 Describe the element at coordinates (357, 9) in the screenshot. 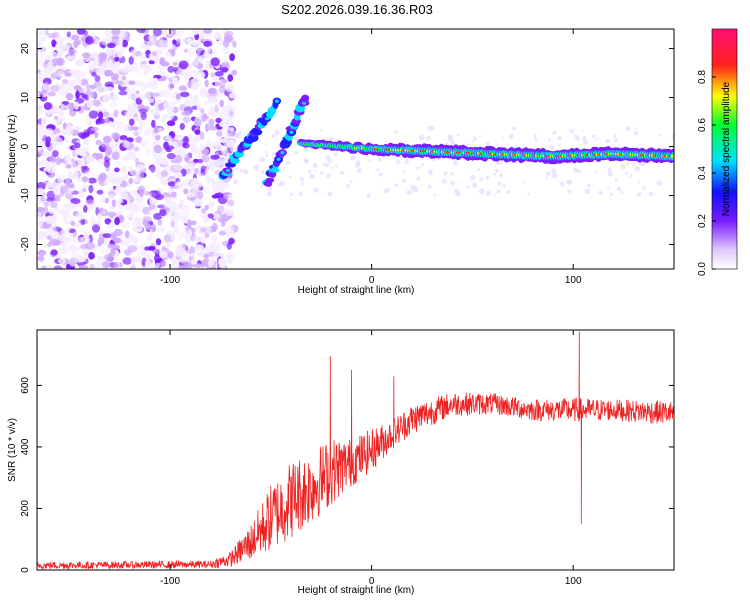

I see `chart-title: S202.2026.039.16.36.R03` at that location.